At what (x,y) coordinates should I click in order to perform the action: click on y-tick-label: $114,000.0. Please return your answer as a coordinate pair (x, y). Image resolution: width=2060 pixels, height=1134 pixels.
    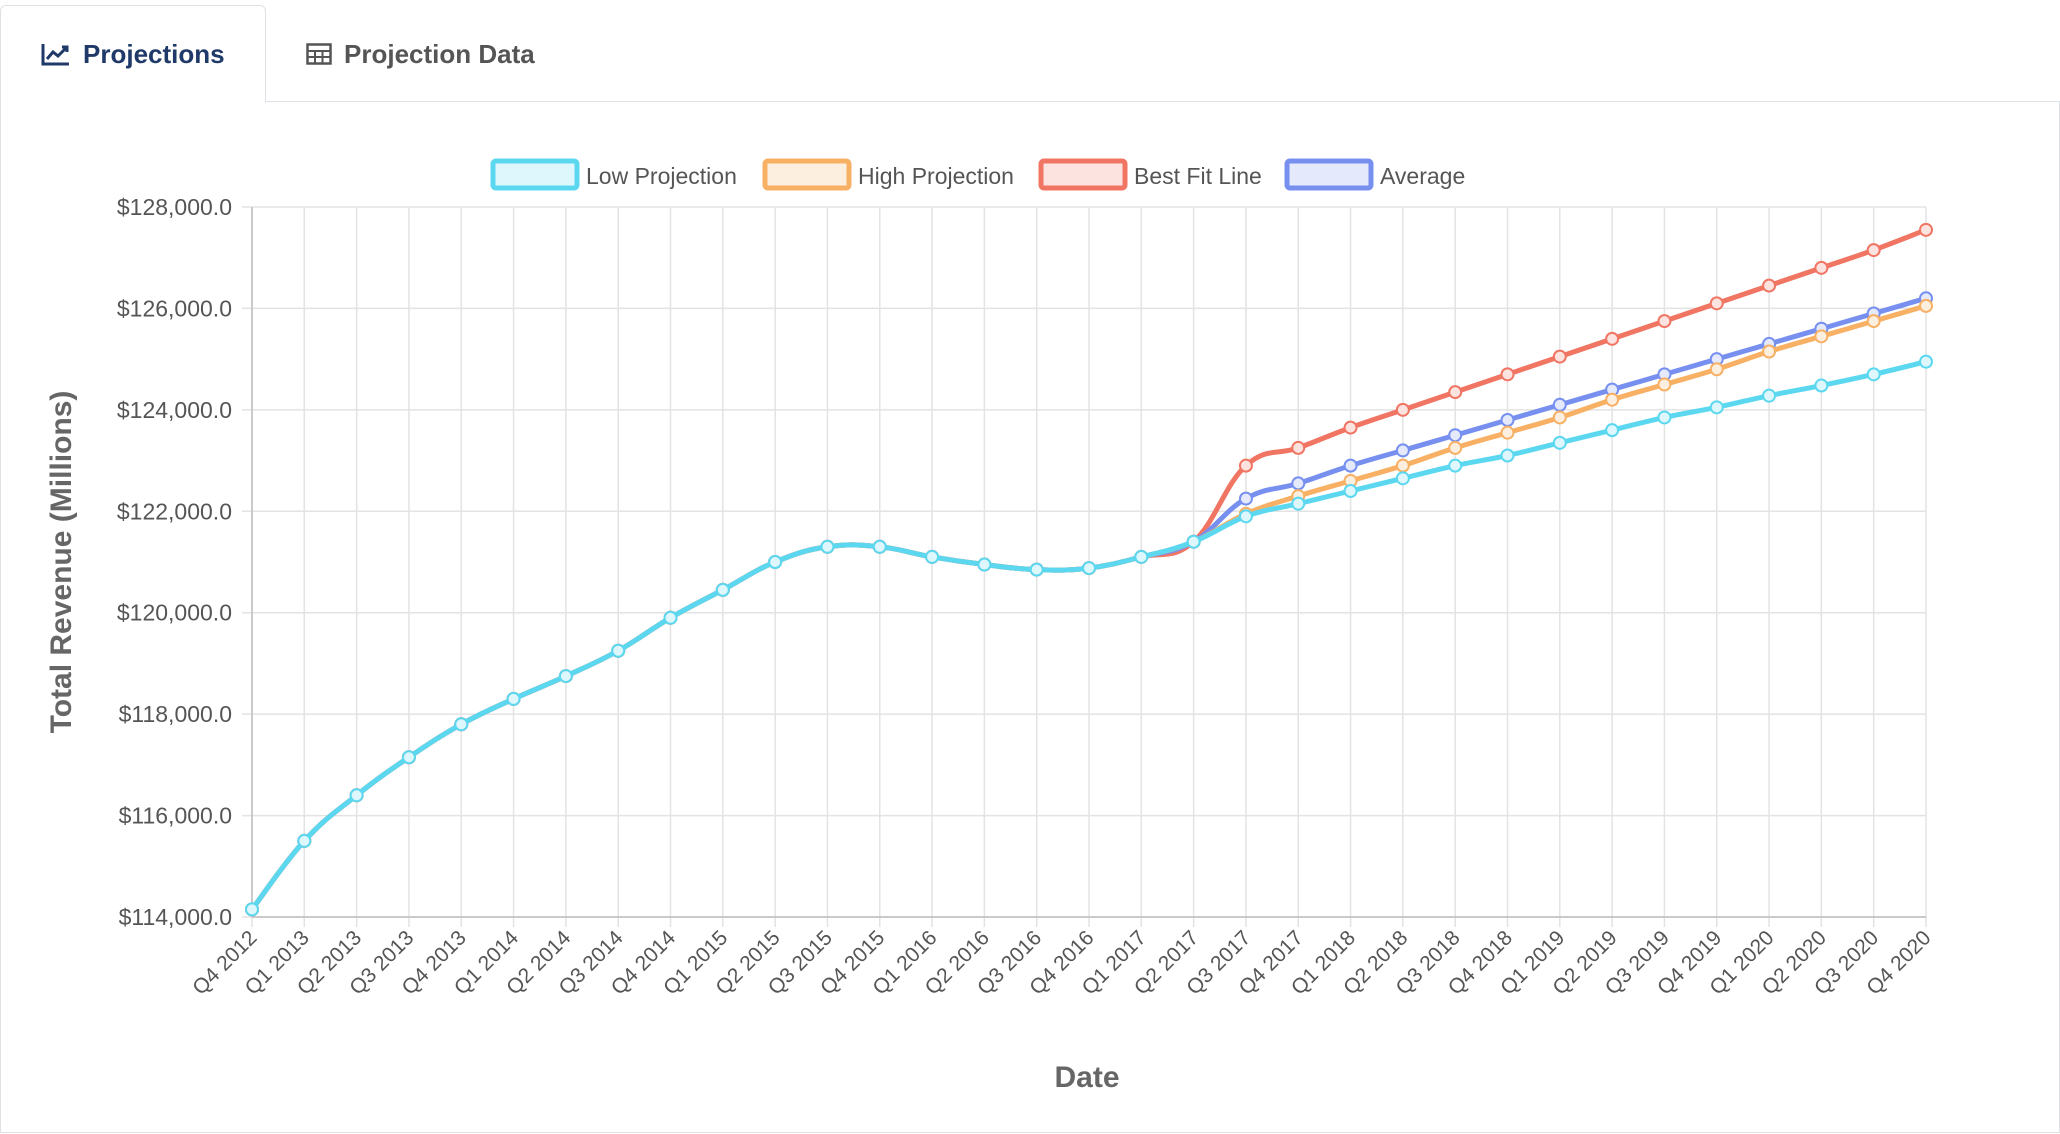
    Looking at the image, I should click on (175, 917).